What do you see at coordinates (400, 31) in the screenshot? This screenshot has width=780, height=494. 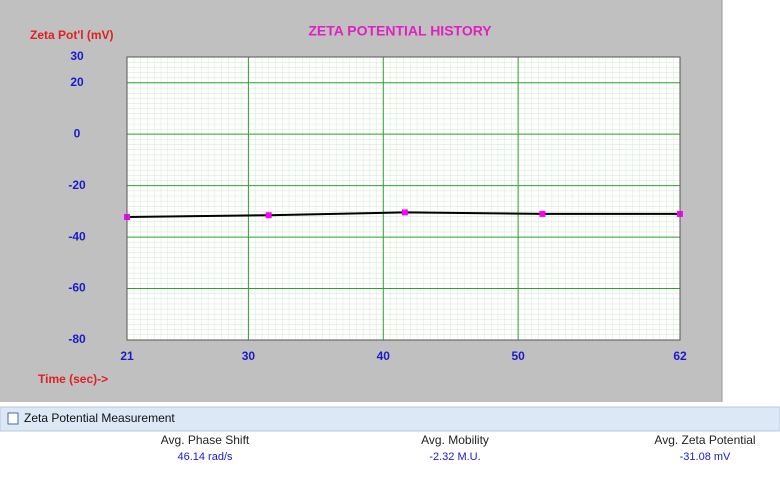 I see `chart-title: ZETA POTENTIAL HISTORY` at bounding box center [400, 31].